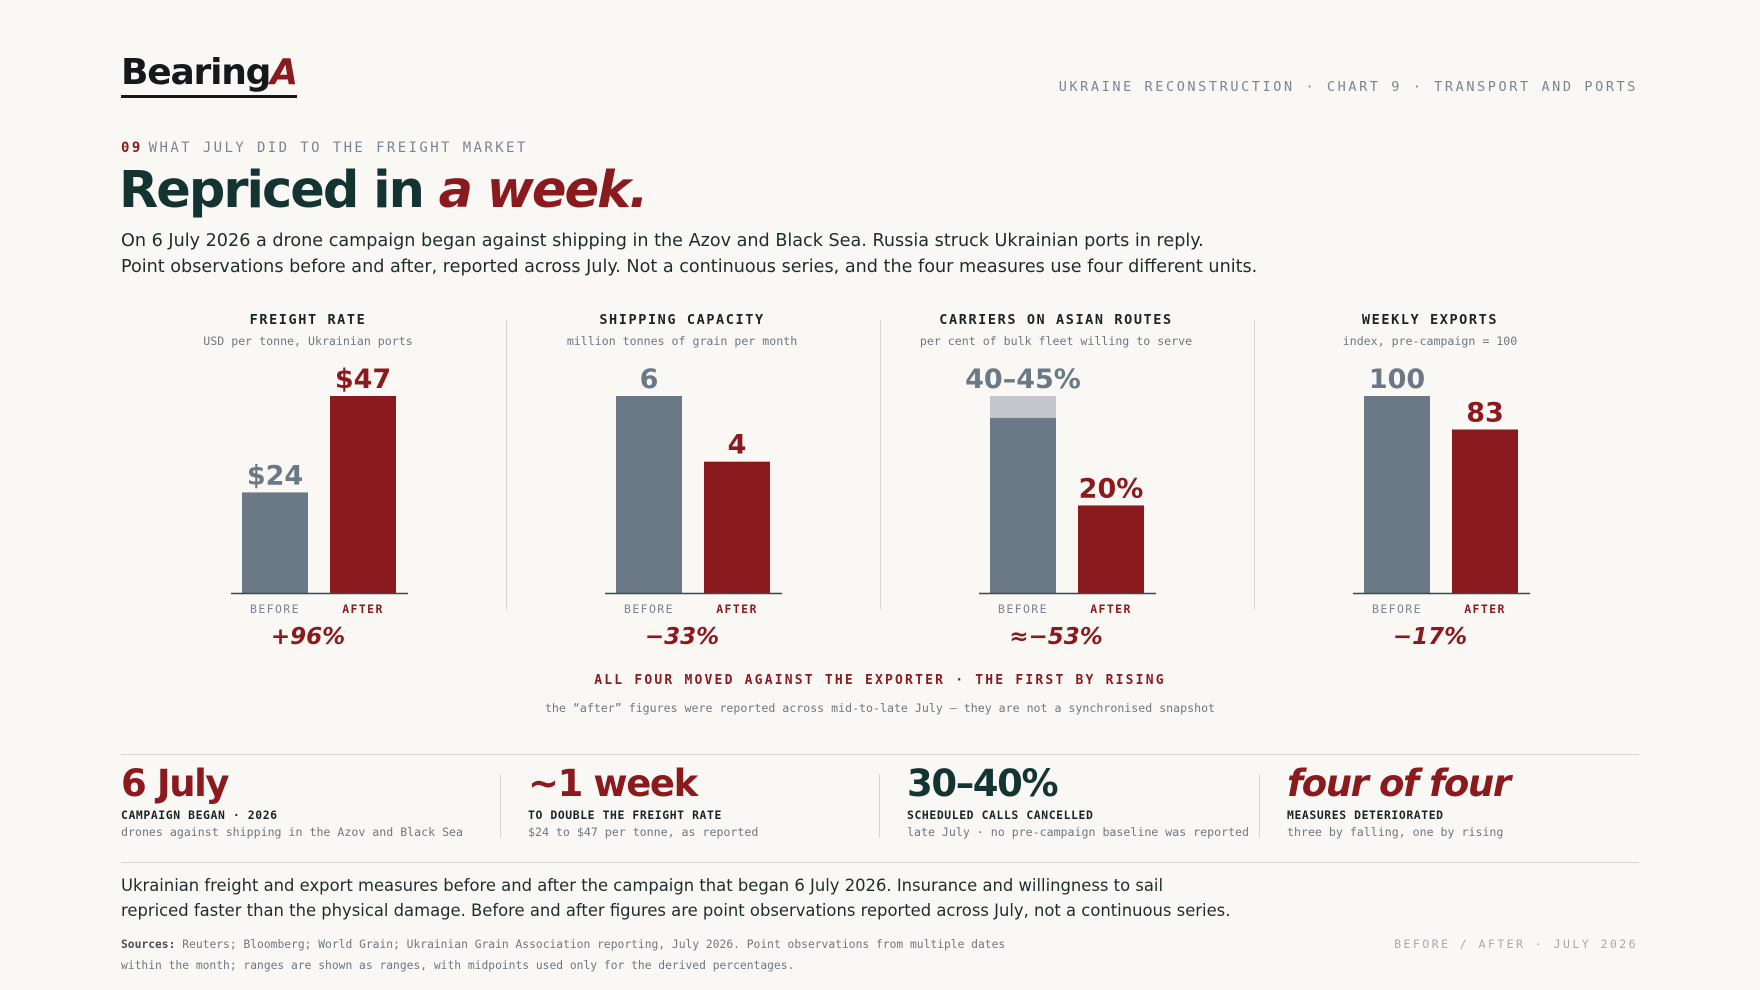 Image resolution: width=1760 pixels, height=990 pixels. What do you see at coordinates (196, 72) in the screenshot?
I see `logo-text: Bearing` at bounding box center [196, 72].